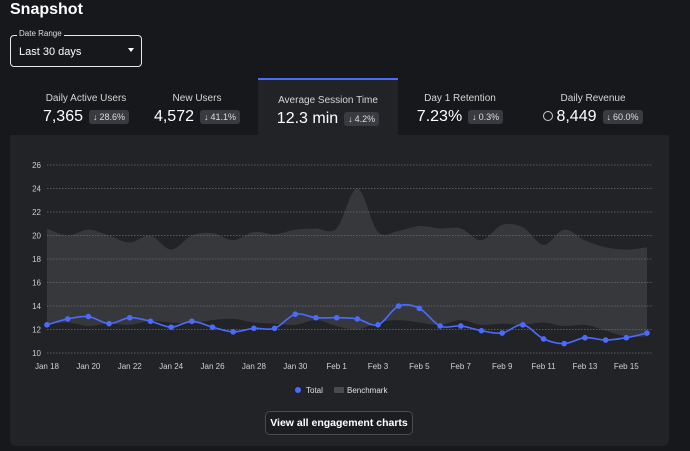  Describe the element at coordinates (62, 116) in the screenshot. I see `metric-value: 7,365` at that location.